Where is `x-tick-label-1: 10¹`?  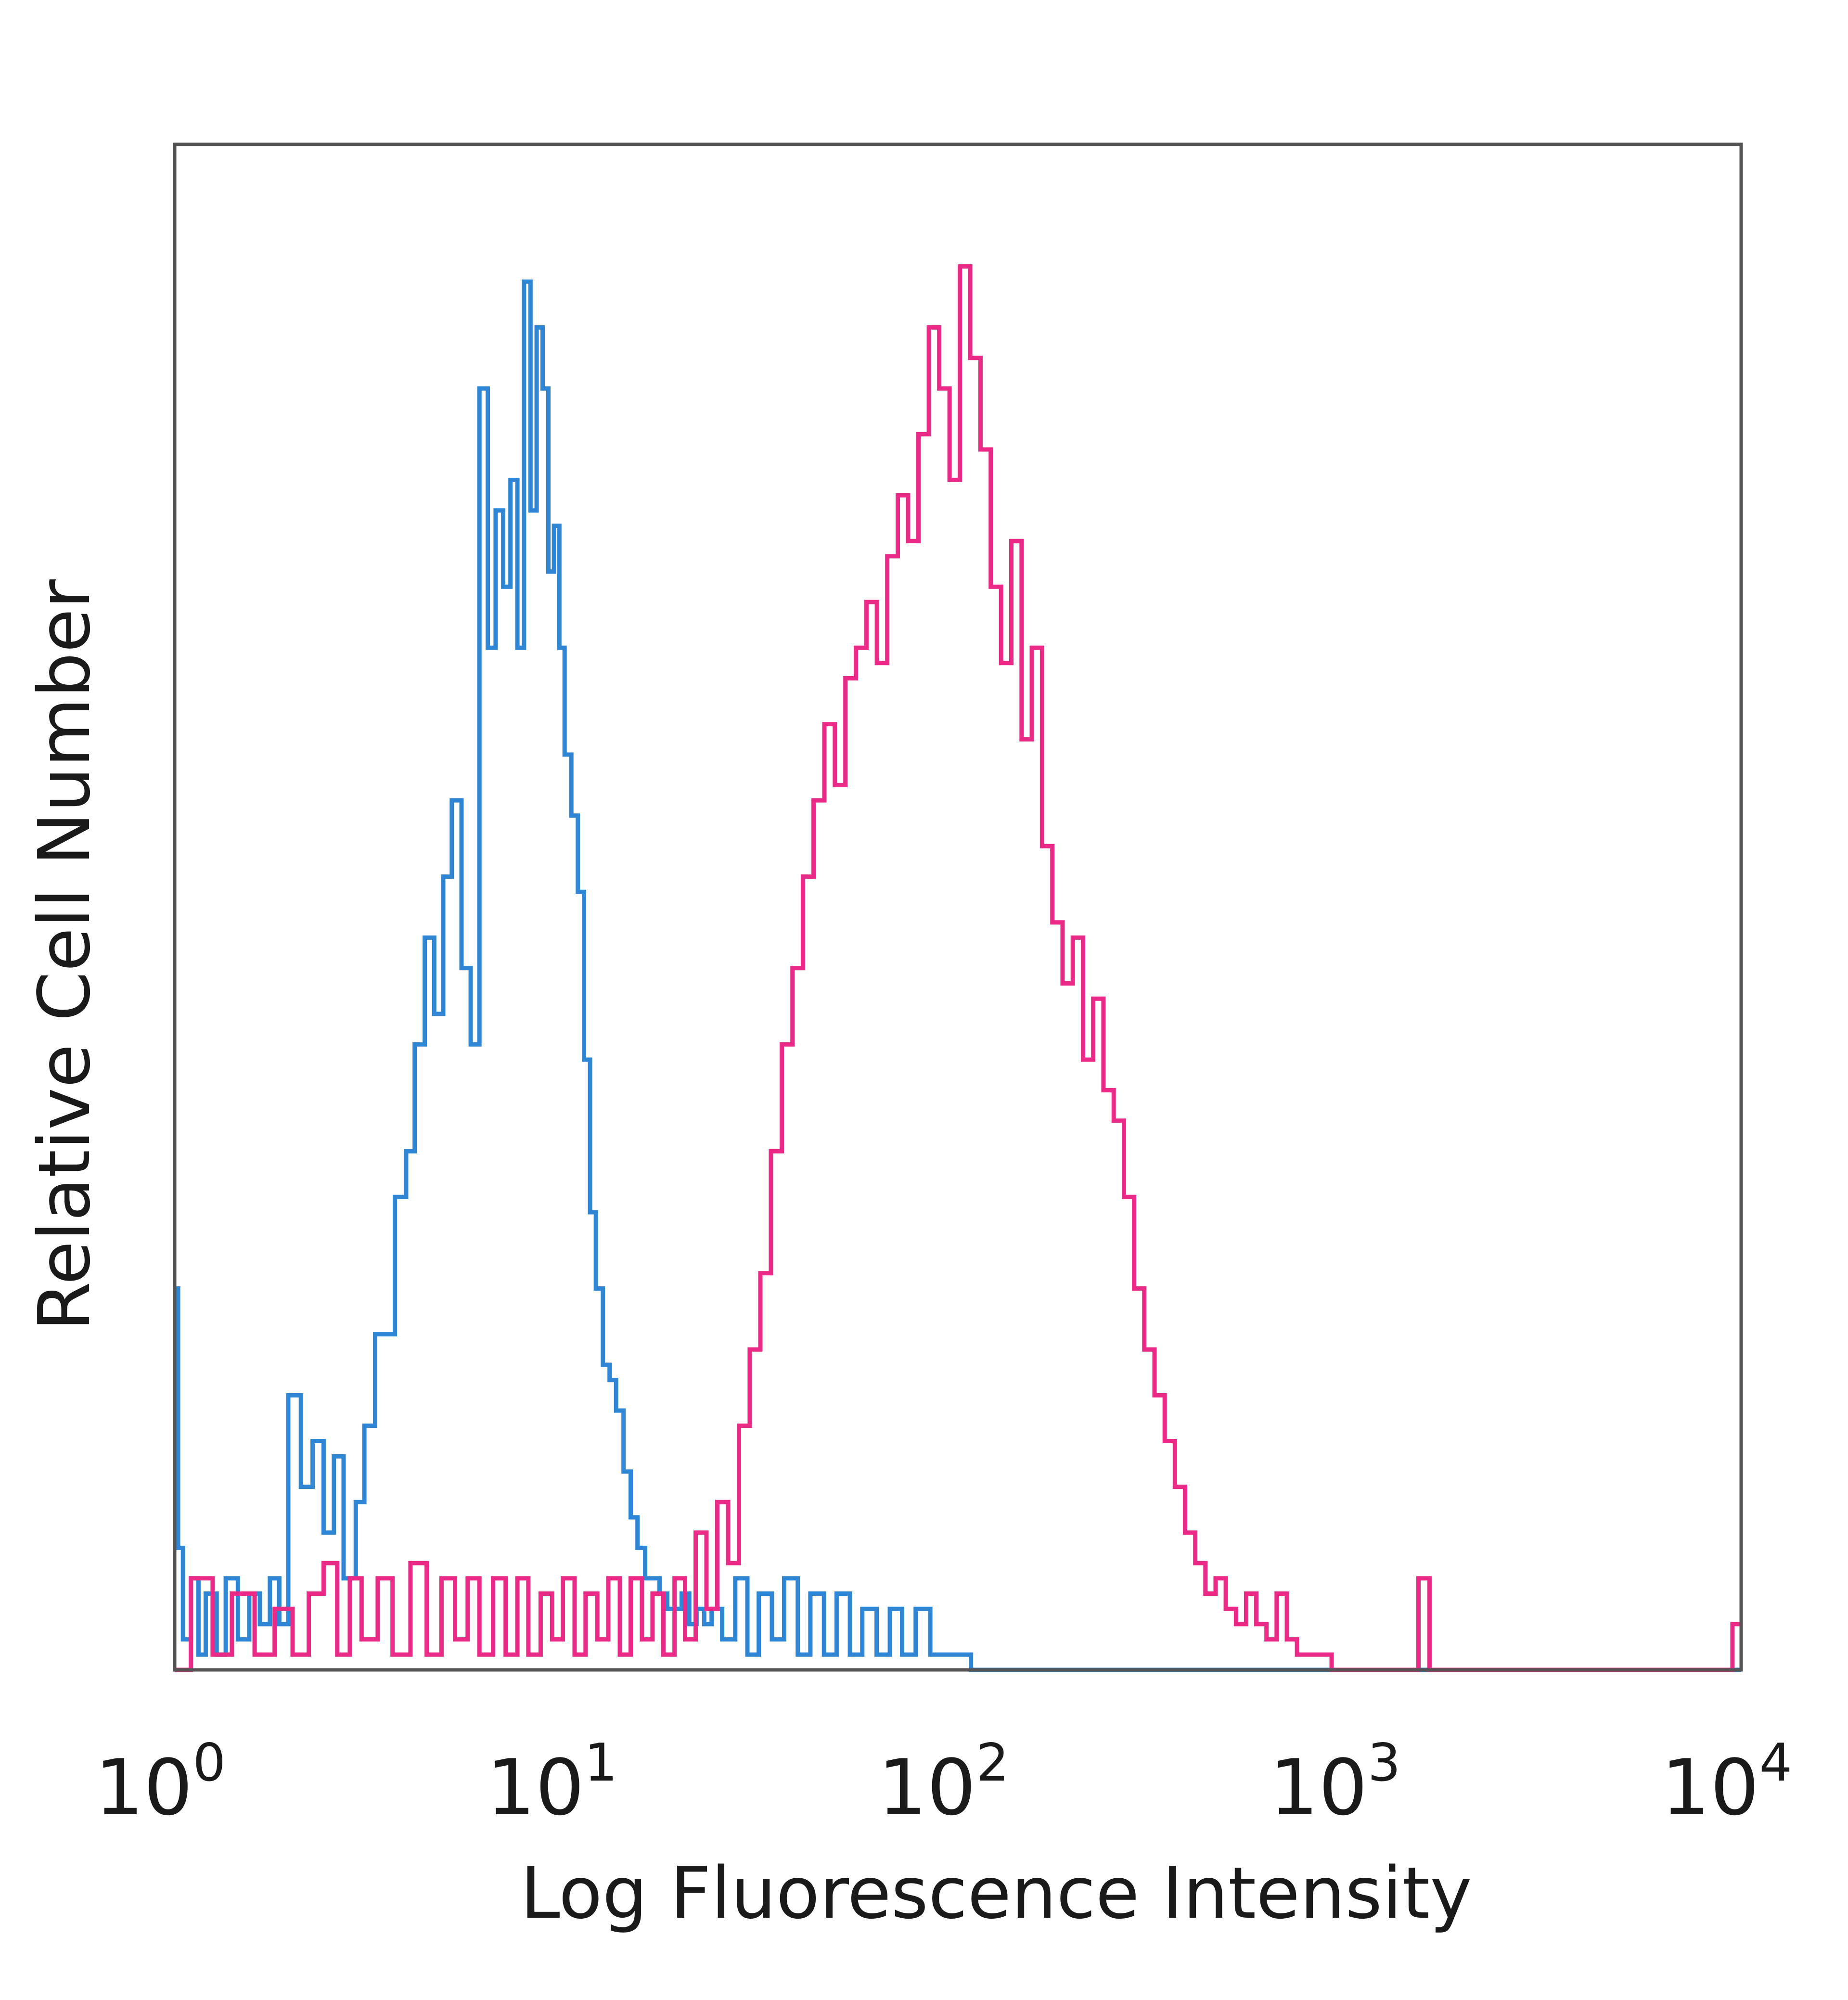 x-tick-label-1: 10¹ is located at coordinates (552, 1783).